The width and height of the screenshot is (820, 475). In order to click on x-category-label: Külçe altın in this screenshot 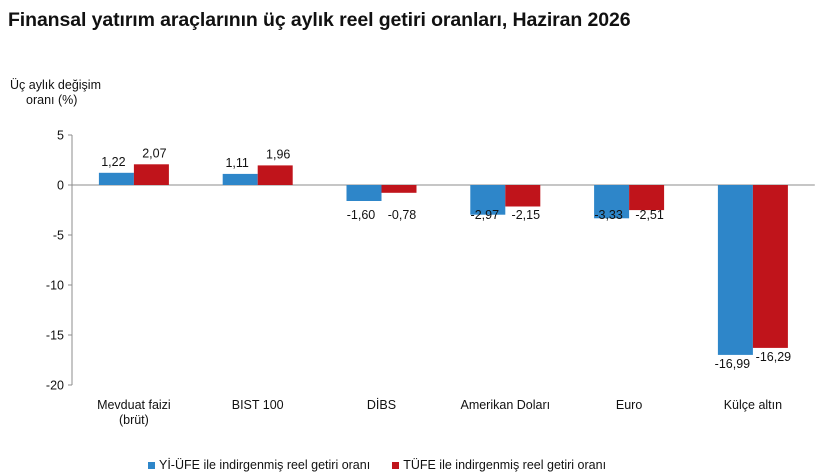, I will do `click(753, 405)`.